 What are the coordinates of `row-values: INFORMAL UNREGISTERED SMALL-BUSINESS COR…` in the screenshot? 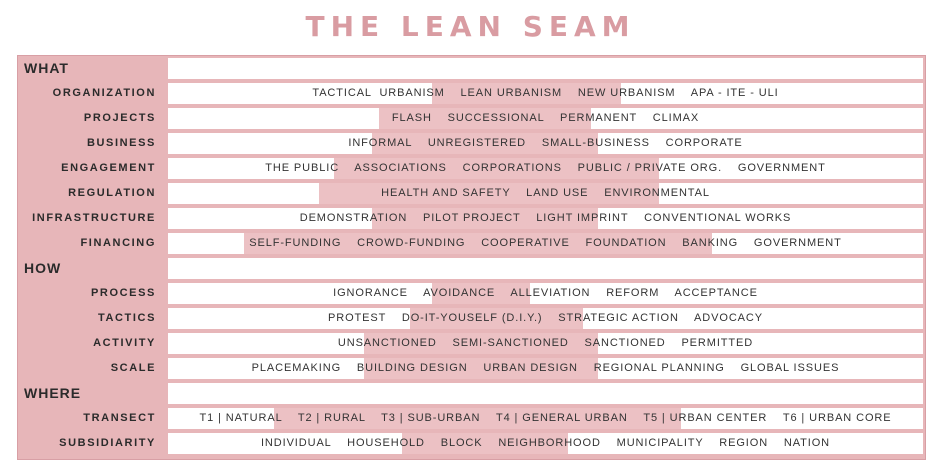 It's located at (545, 143).